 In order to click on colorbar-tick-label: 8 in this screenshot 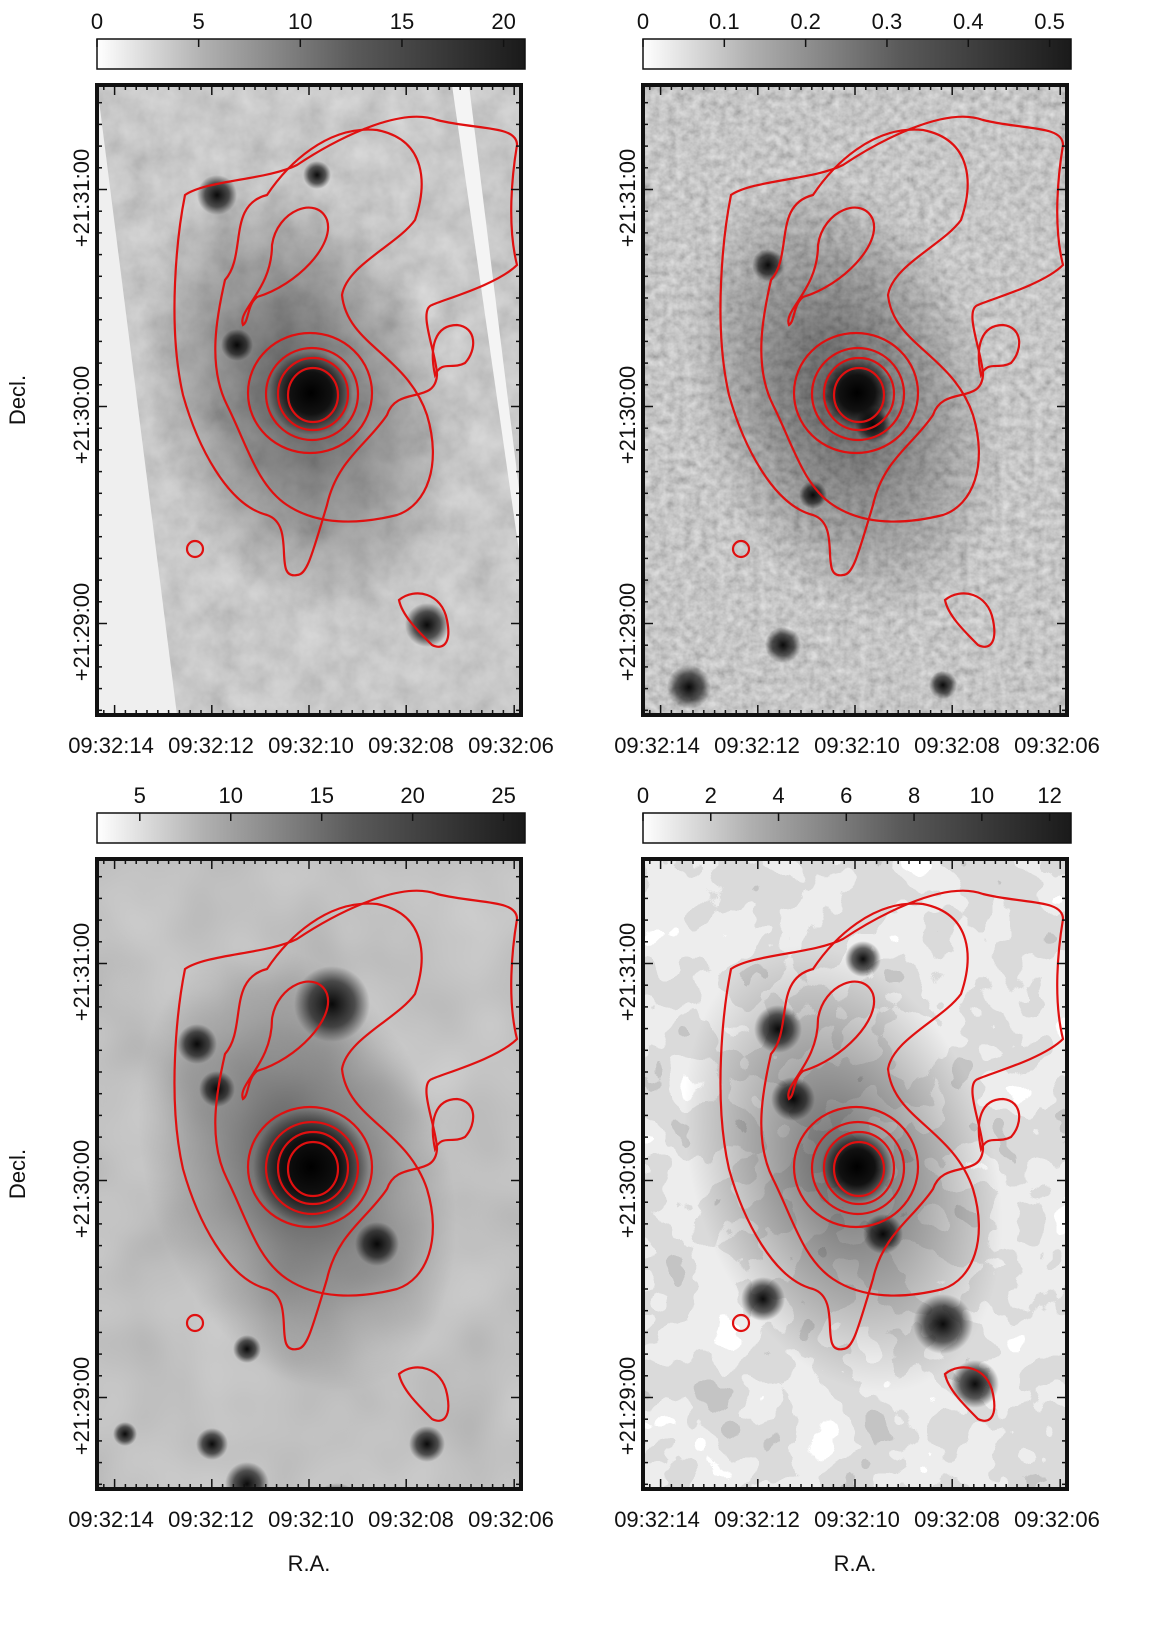, I will do `click(914, 795)`.